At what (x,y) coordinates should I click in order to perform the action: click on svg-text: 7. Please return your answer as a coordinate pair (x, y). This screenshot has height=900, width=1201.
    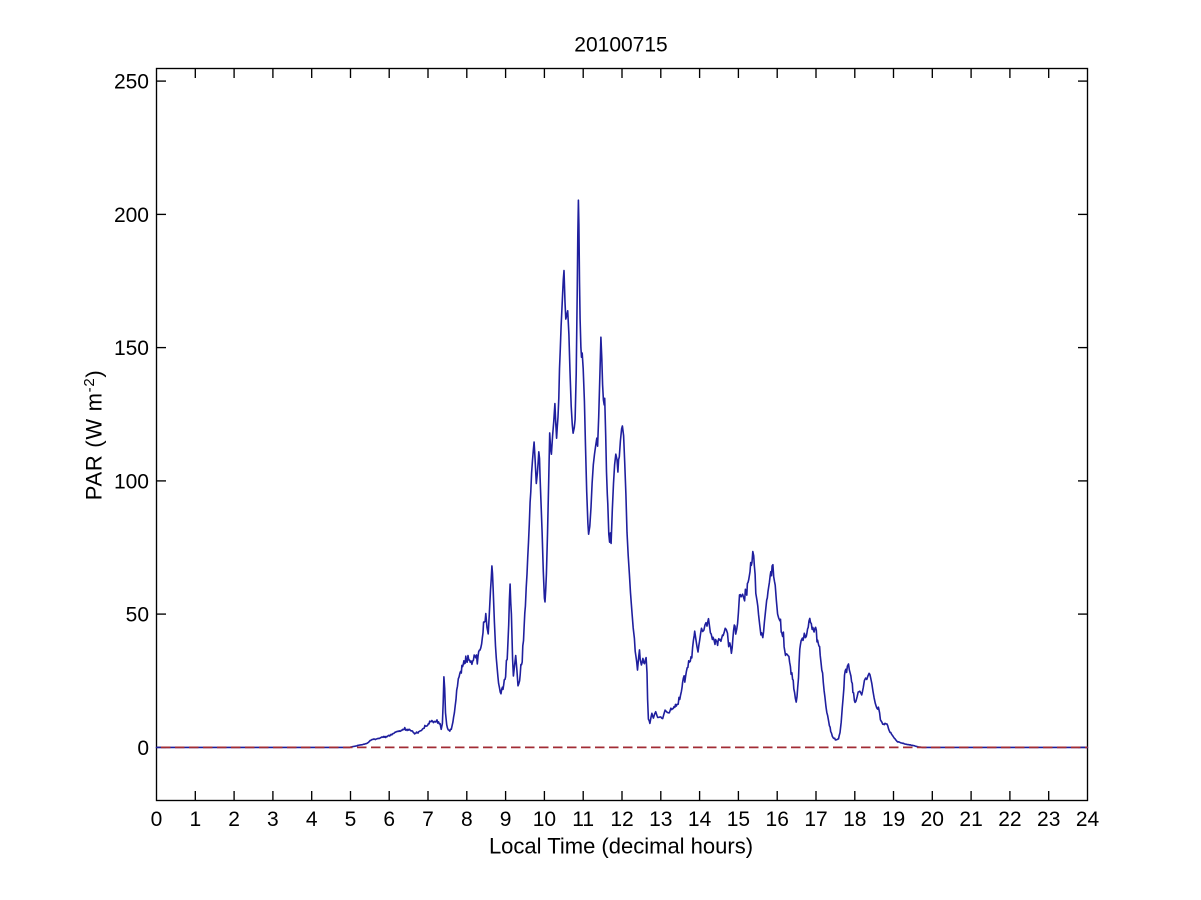
    Looking at the image, I should click on (428, 819).